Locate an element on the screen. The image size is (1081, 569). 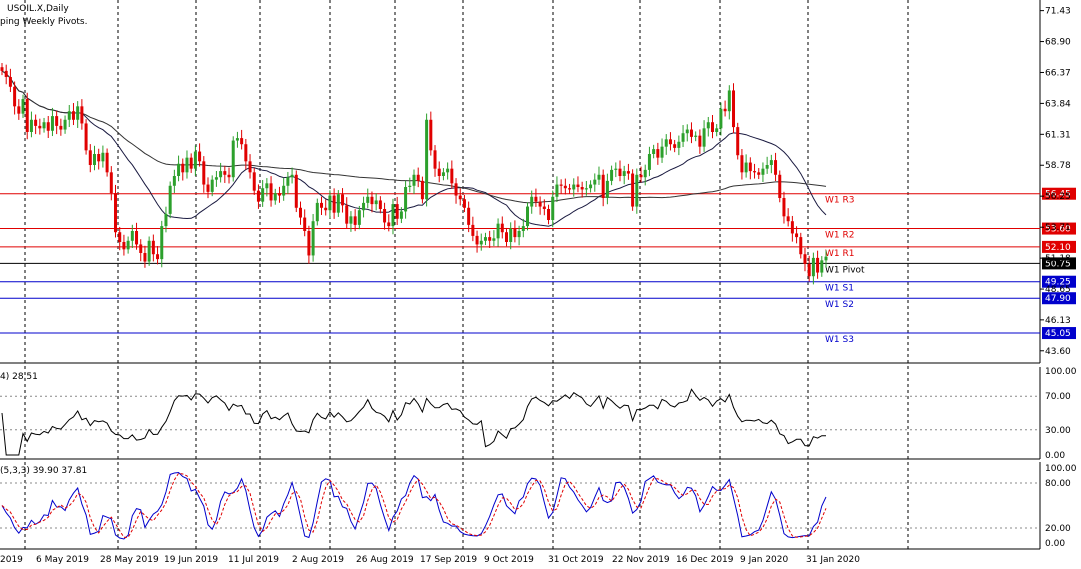
date-label: 16 Dec 2019 is located at coordinates (705, 560).